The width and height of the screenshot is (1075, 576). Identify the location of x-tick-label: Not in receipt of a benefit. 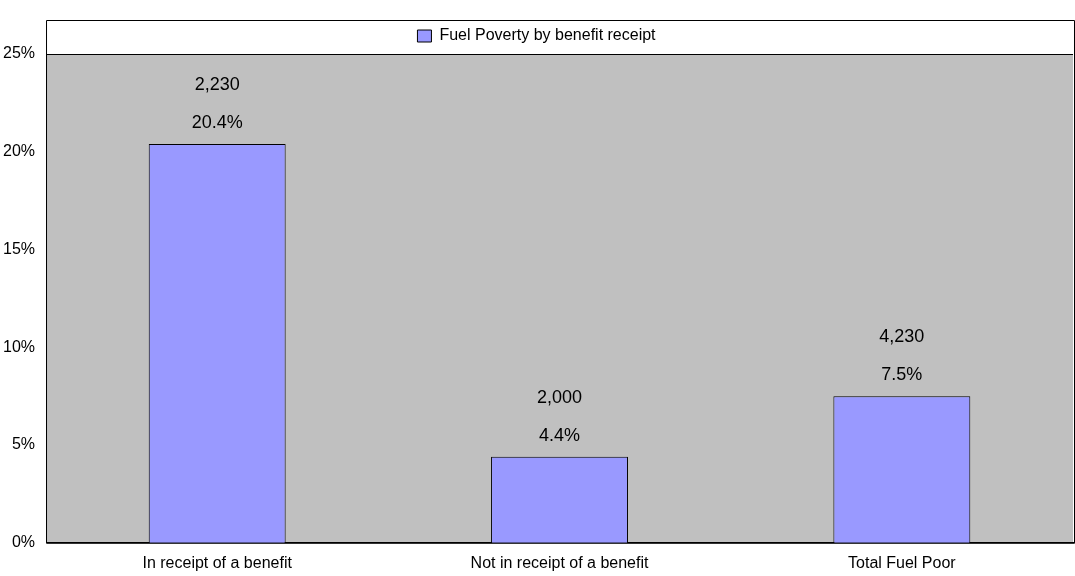
(559, 562).